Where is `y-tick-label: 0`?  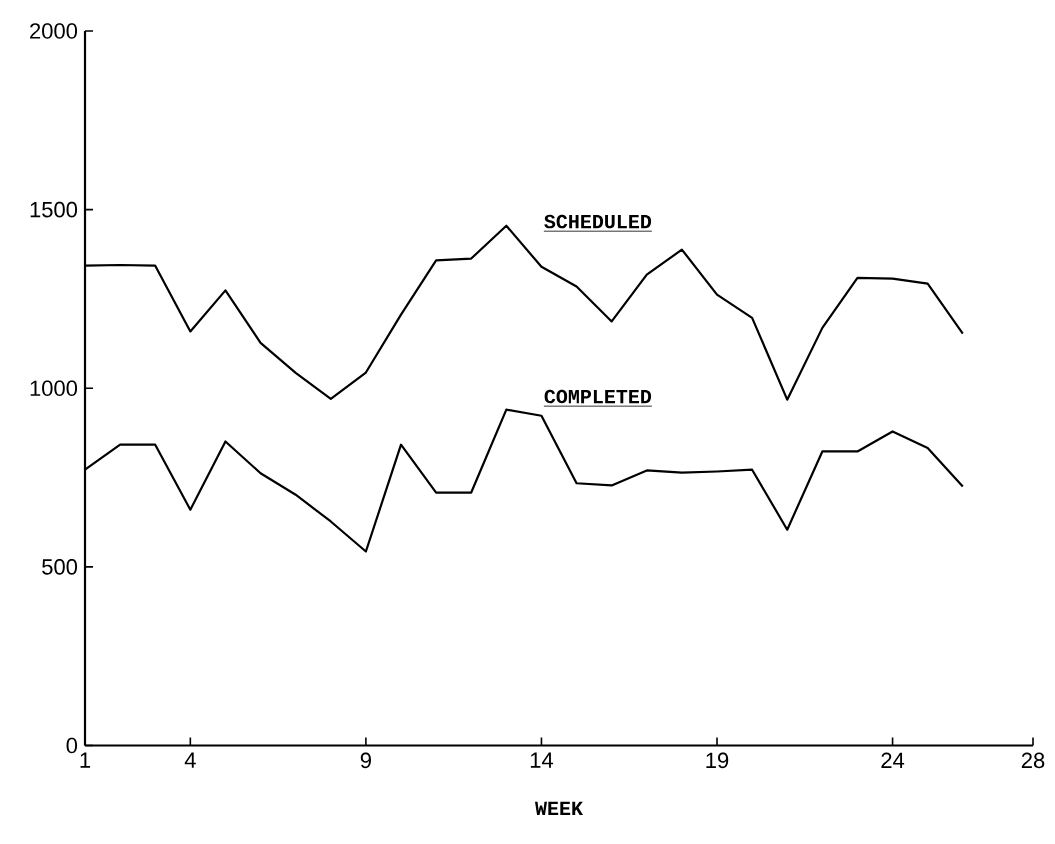
y-tick-label: 0 is located at coordinates (72, 745).